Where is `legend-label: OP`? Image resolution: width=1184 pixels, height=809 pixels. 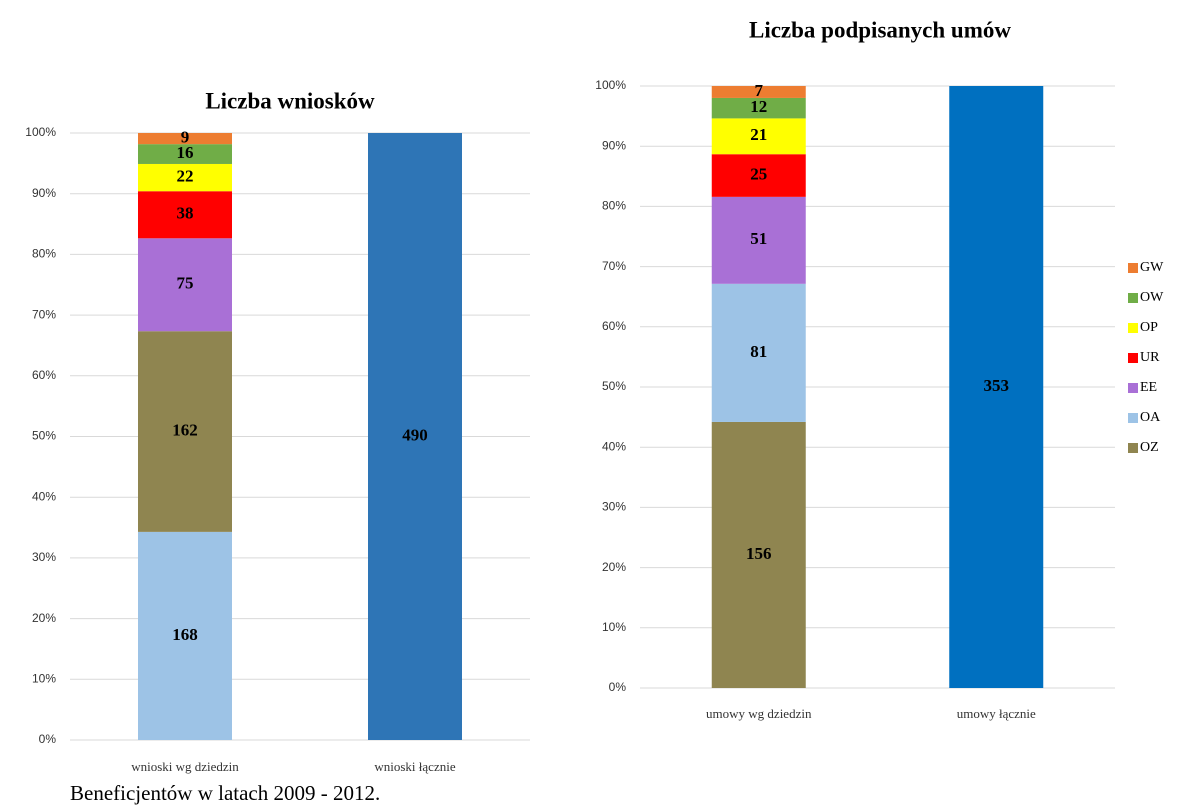
legend-label: OP is located at coordinates (1149, 327).